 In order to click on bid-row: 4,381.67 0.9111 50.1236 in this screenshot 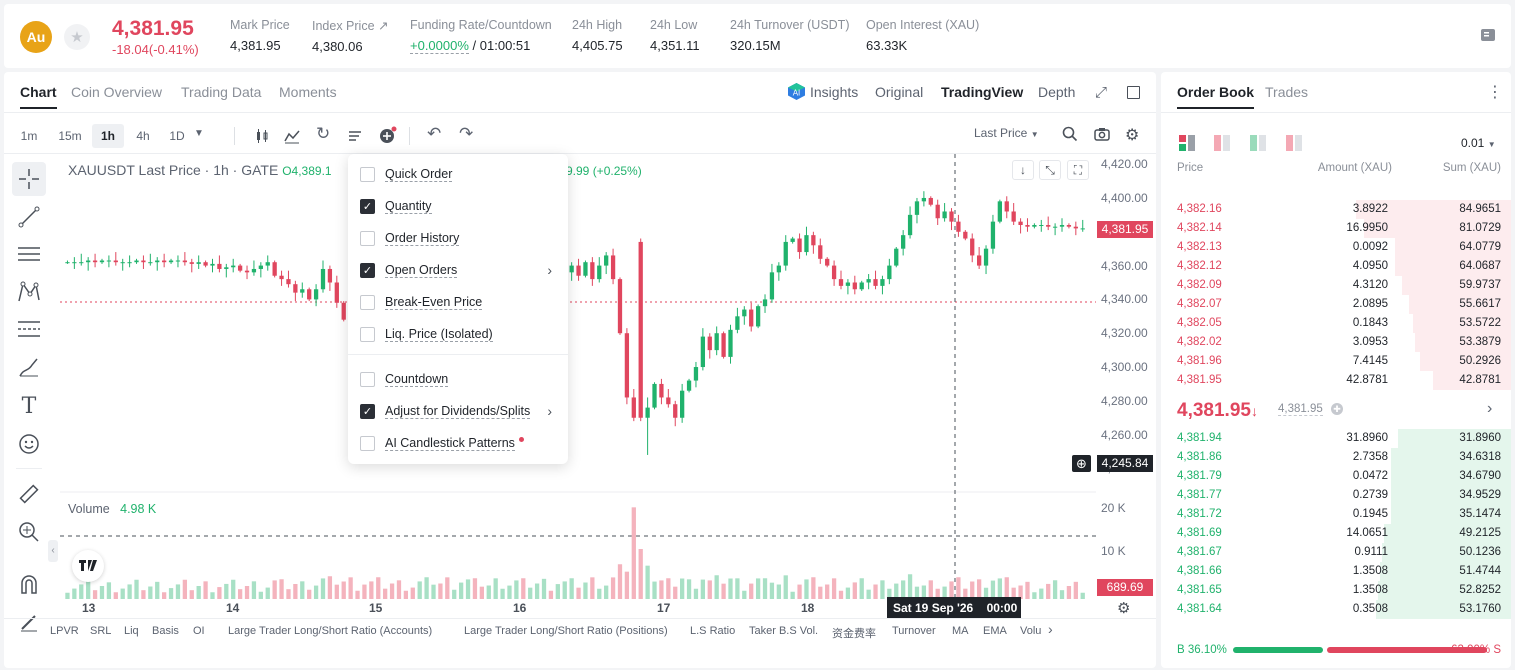, I will do `click(1336, 552)`.